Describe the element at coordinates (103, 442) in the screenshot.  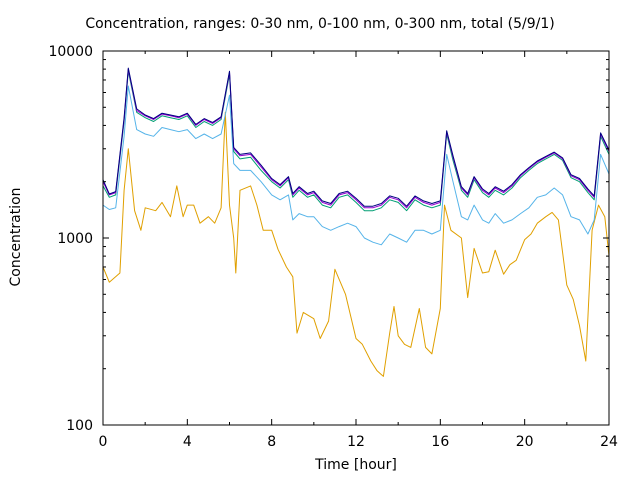
I see `x-tick-label: 0` at that location.